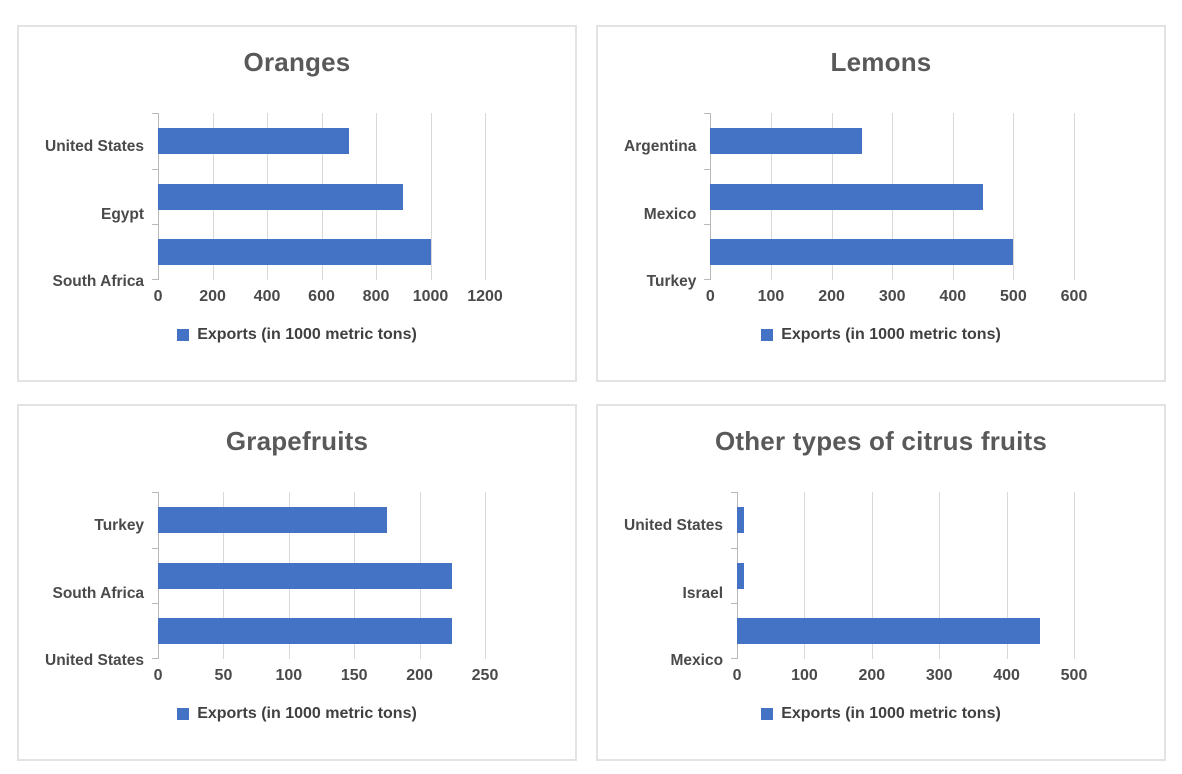 This screenshot has width=1182, height=774. Describe the element at coordinates (740, 575) in the screenshot. I see `bar-israel` at that location.